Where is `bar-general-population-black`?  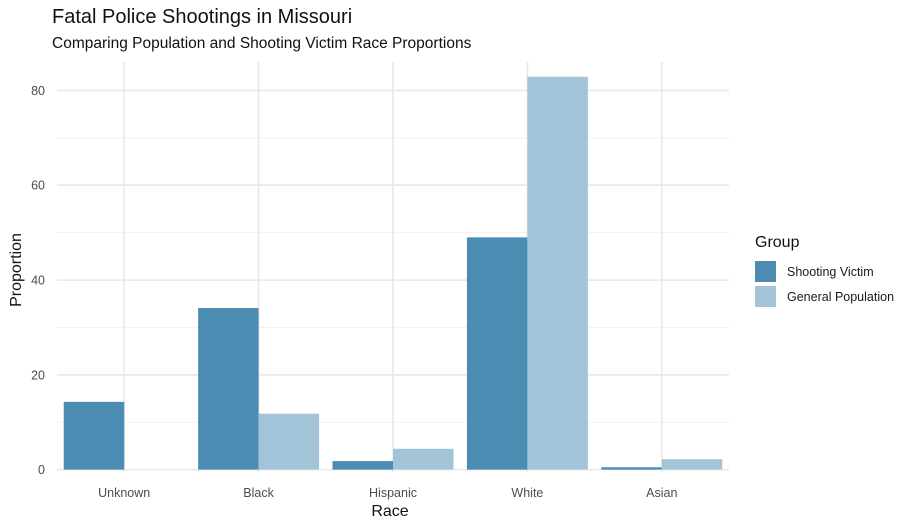 bar-general-population-black is located at coordinates (289, 442).